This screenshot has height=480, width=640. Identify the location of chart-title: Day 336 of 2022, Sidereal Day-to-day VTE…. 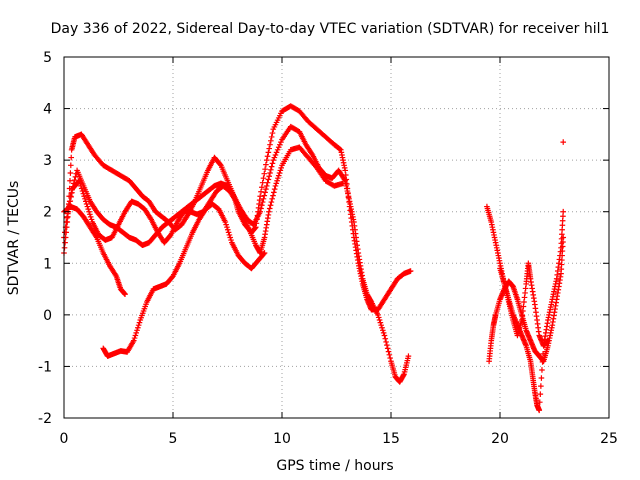
(330, 29).